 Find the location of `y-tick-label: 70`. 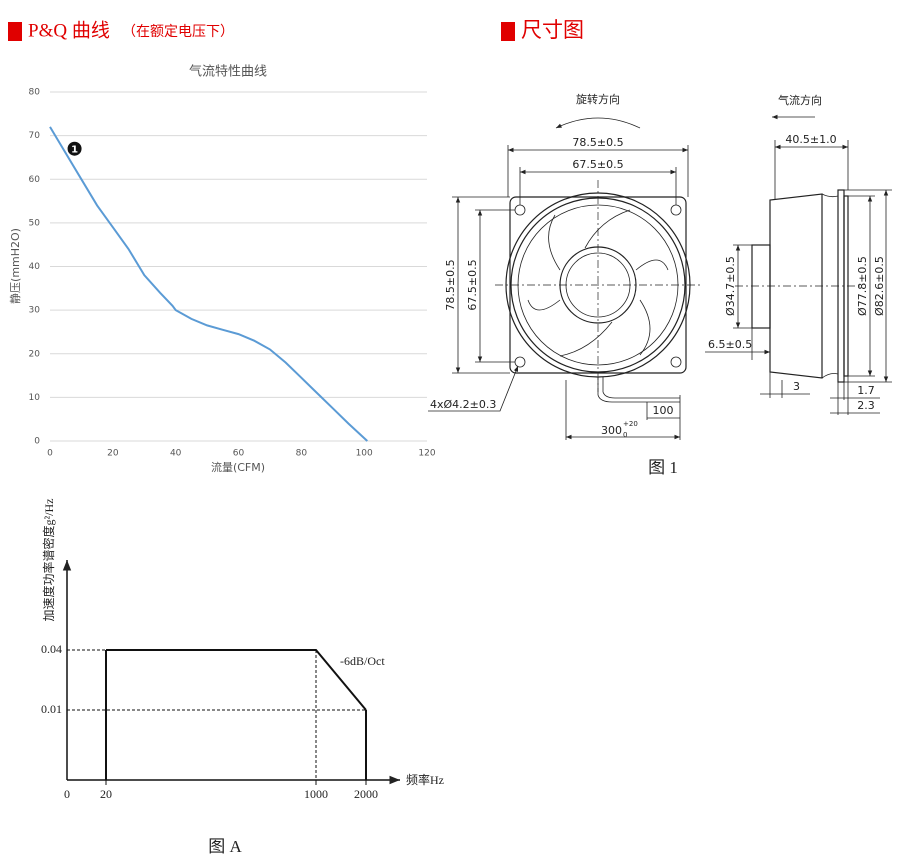

y-tick-label: 70 is located at coordinates (35, 136).